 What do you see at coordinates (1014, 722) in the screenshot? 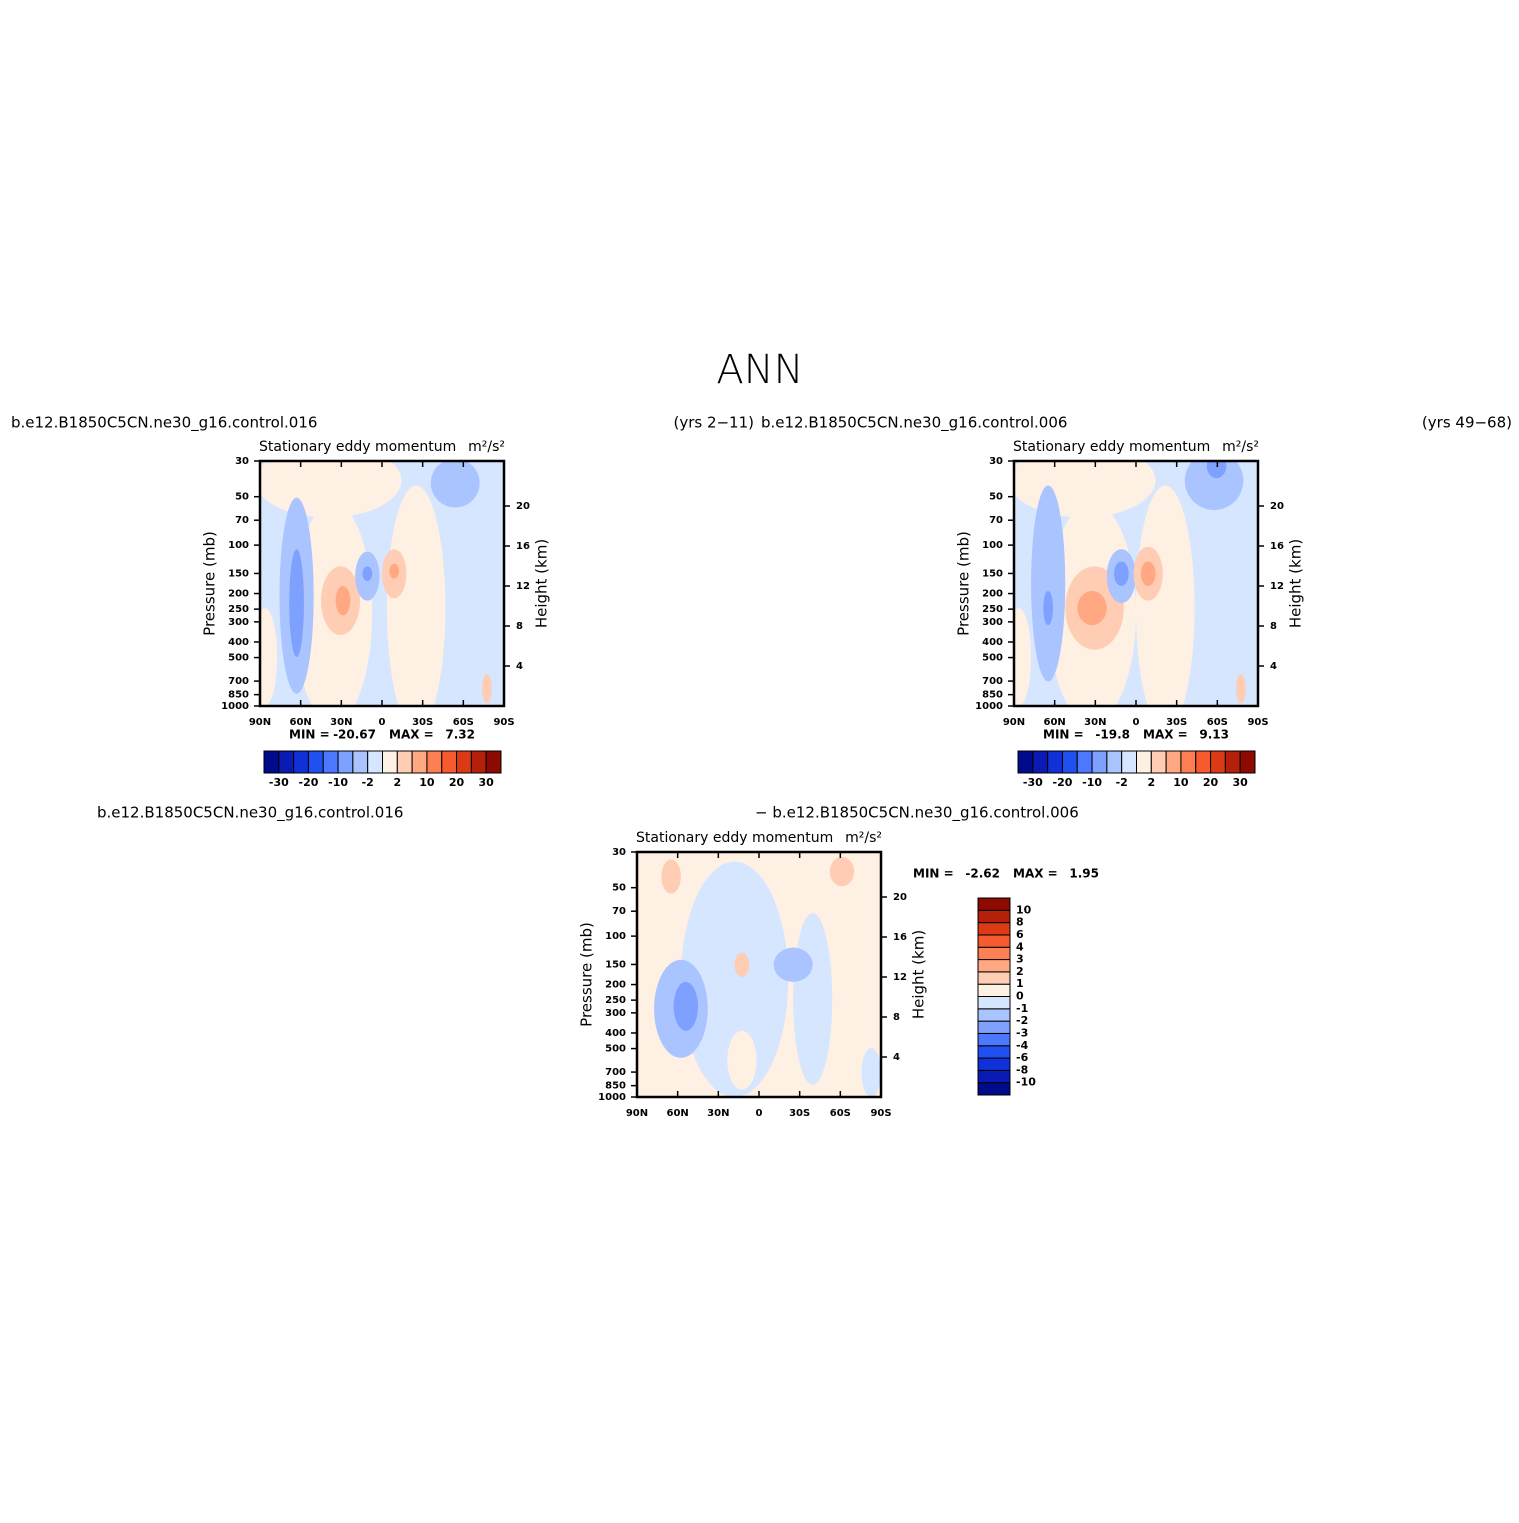
I see `x-tick-label: 90N` at bounding box center [1014, 722].